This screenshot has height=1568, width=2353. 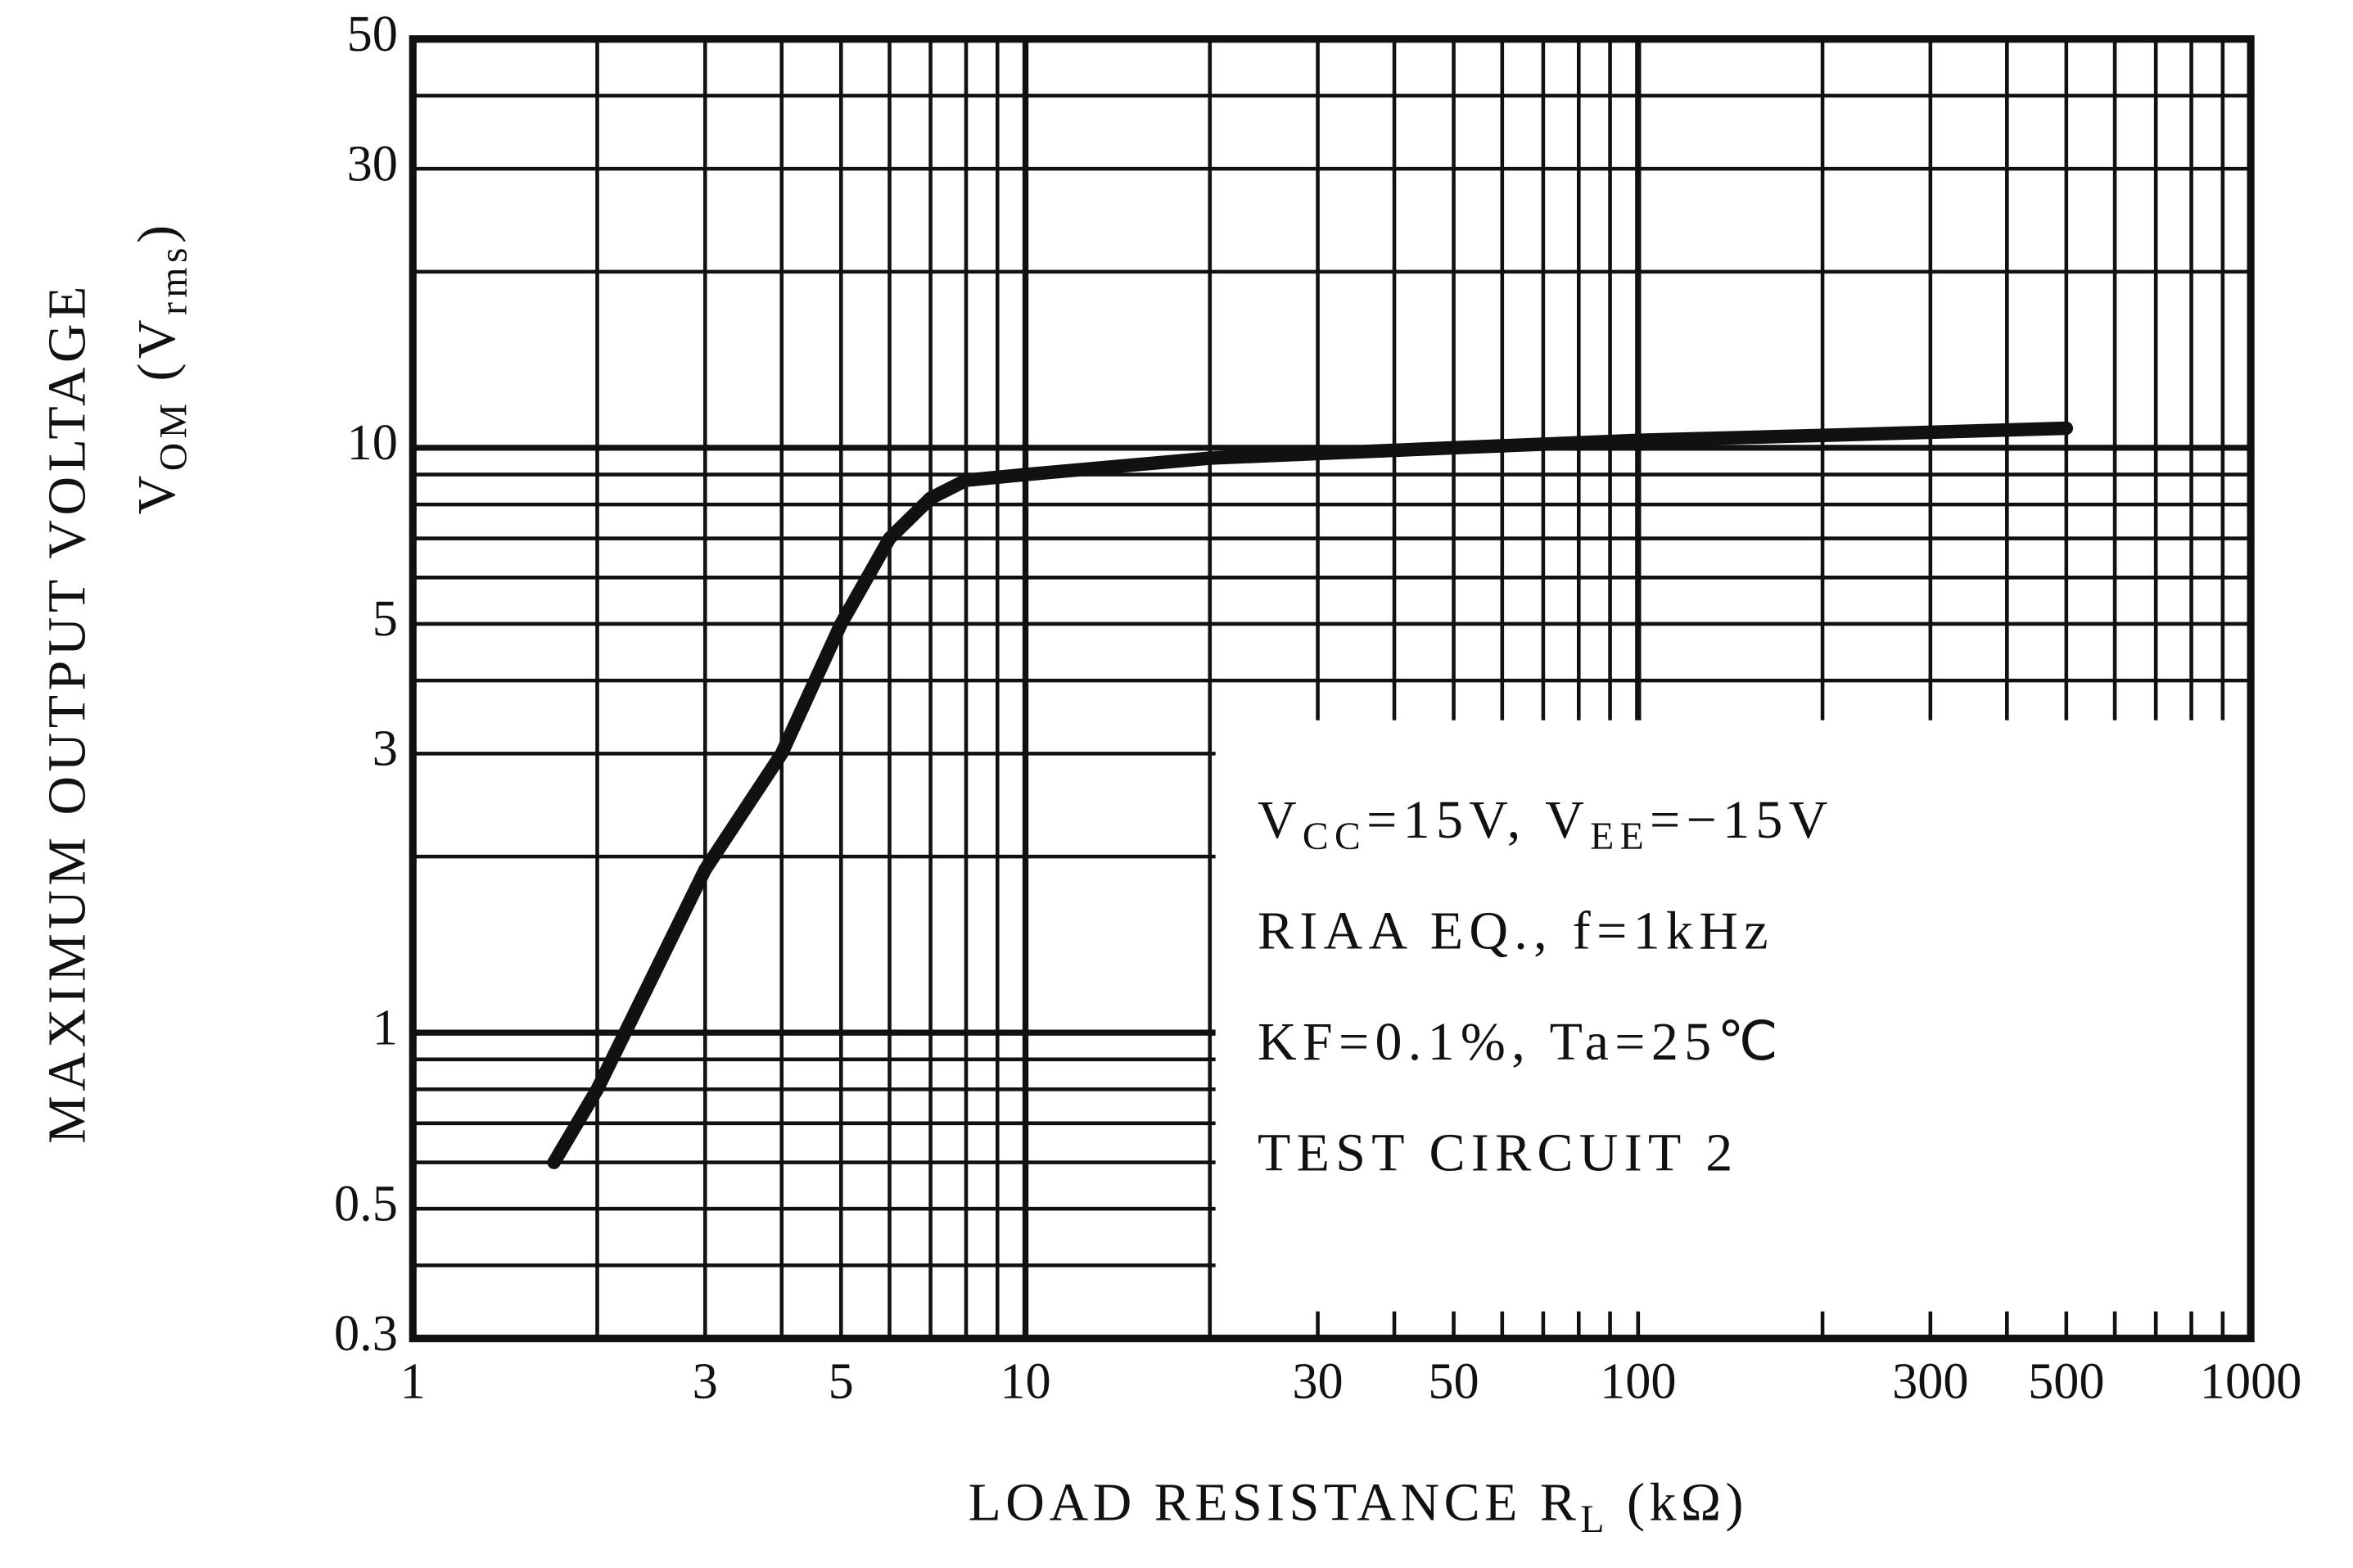 I want to click on annotation-part: EE, so click(x=1620, y=837).